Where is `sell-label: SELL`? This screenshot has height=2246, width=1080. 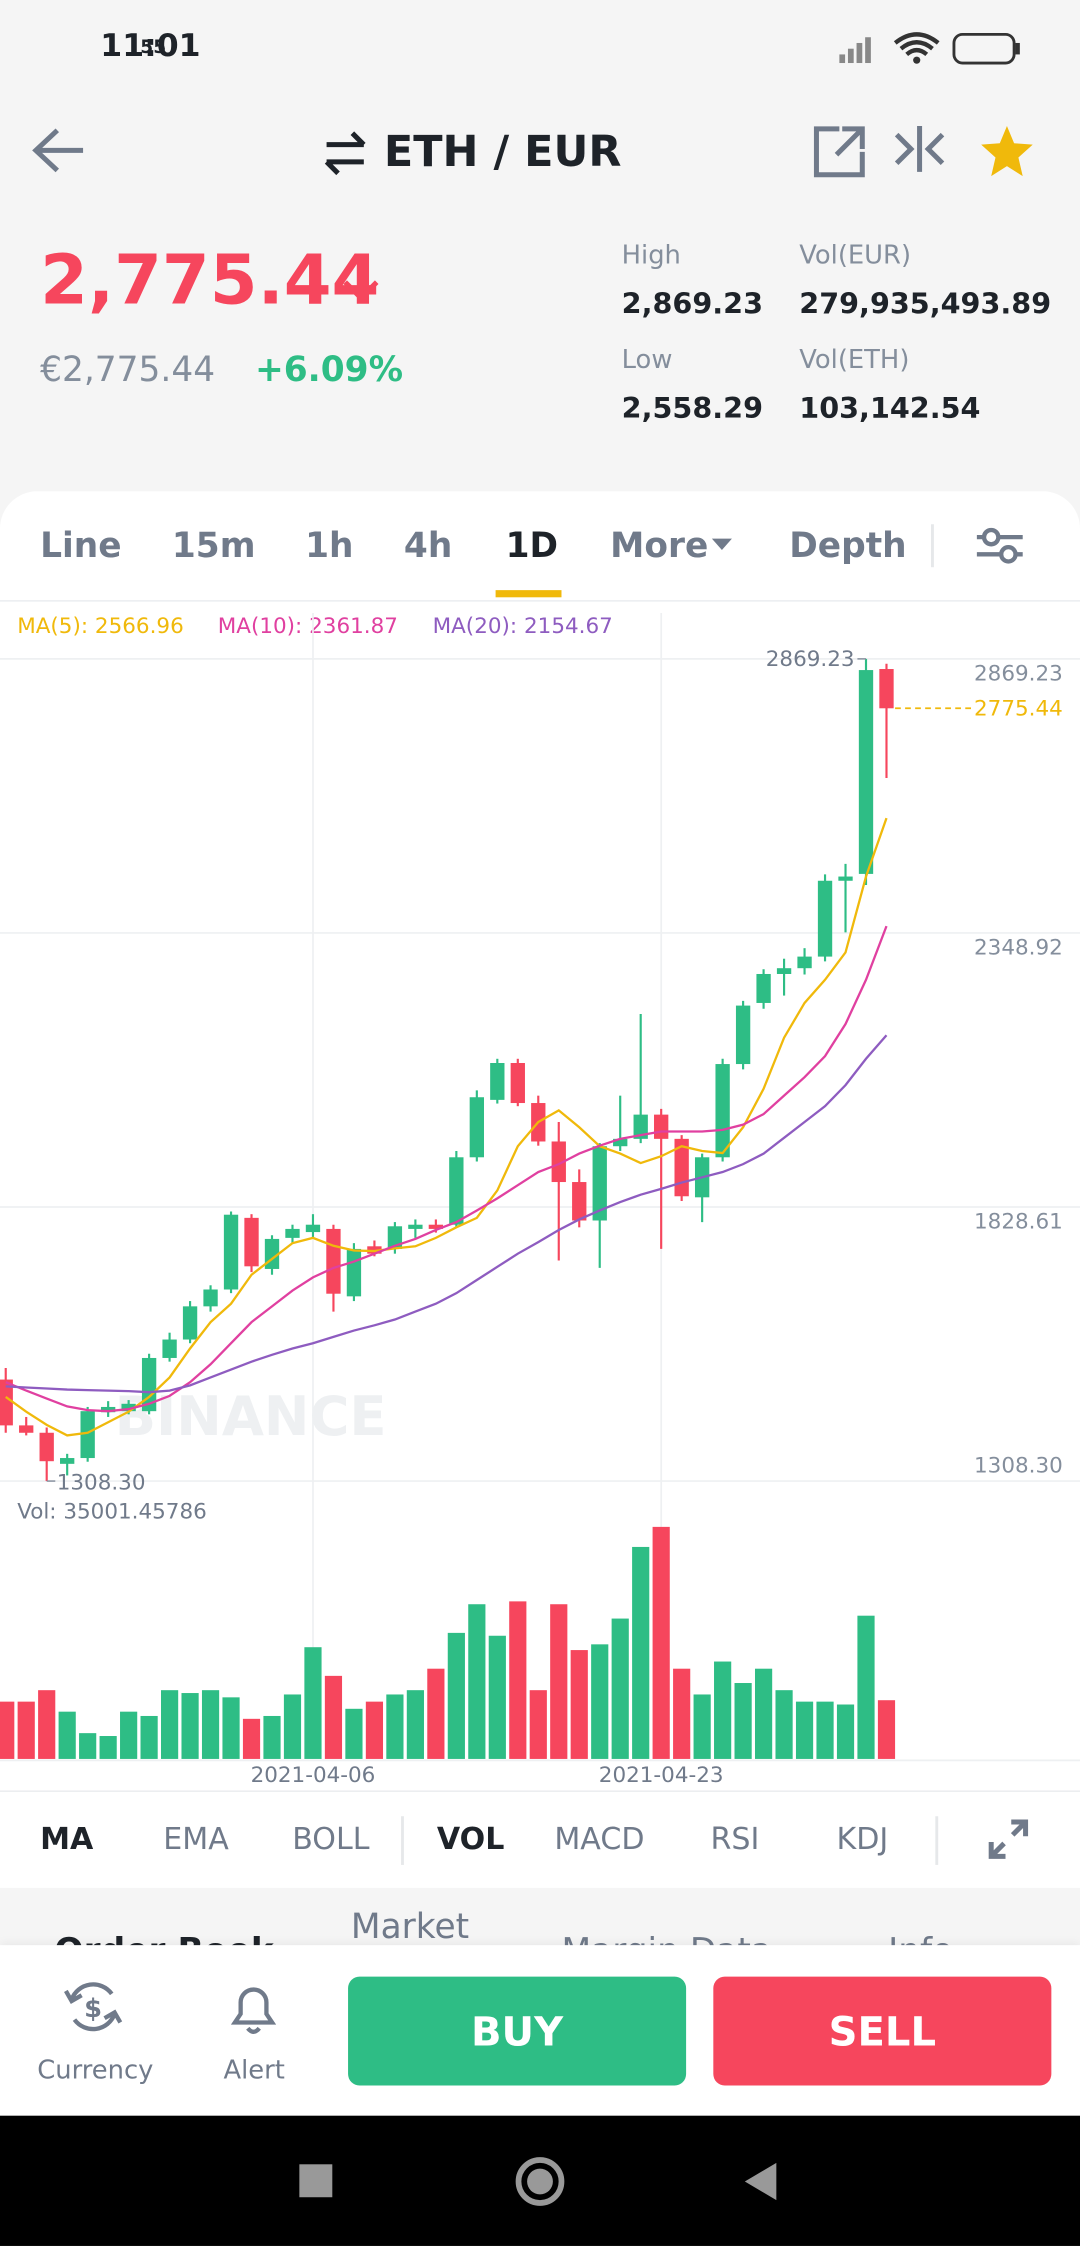 sell-label: SELL is located at coordinates (882, 2032).